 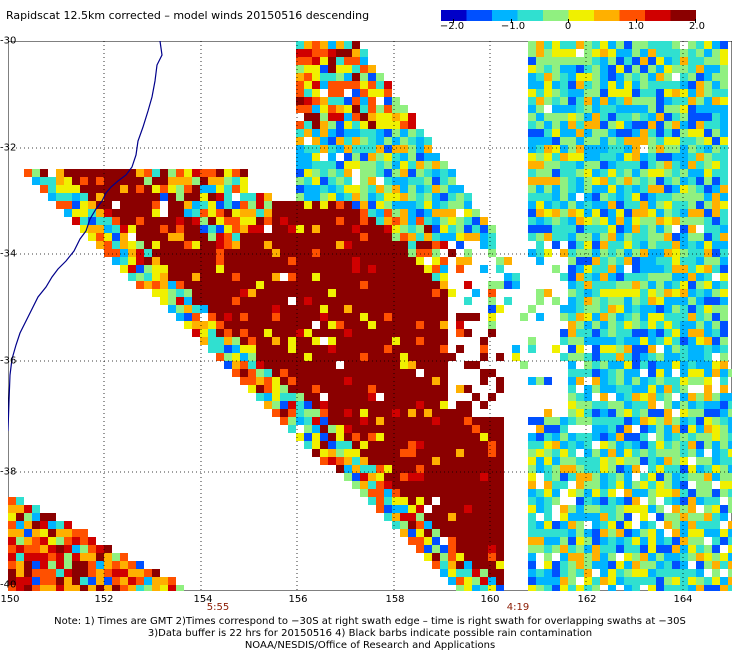 What do you see at coordinates (632, 15) in the screenshot?
I see `colorbar-segment` at bounding box center [632, 15].